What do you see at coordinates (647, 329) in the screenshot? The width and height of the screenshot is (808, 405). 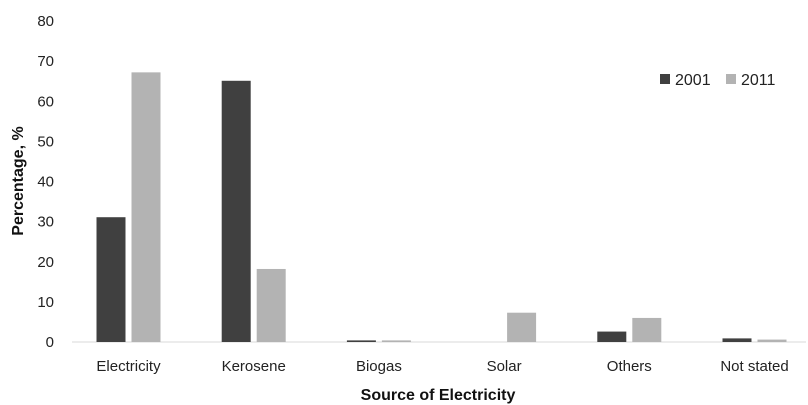 I see `bar-2011-others` at bounding box center [647, 329].